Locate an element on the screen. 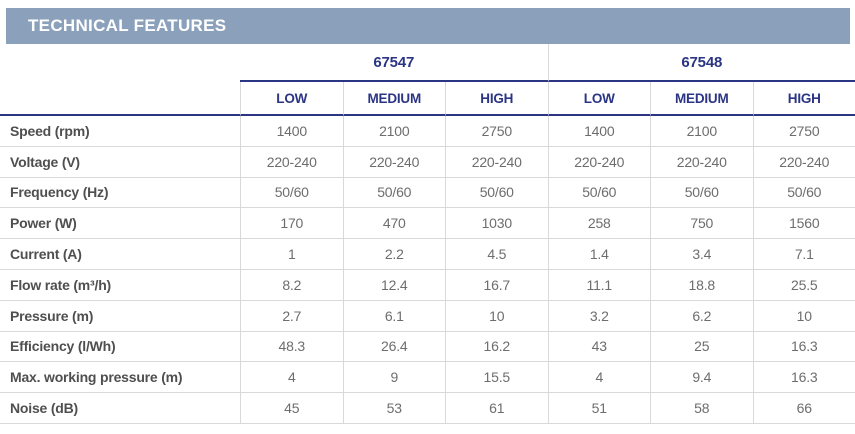 This screenshot has height=434, width=855. value-cell: 15.5 is located at coordinates (496, 378).